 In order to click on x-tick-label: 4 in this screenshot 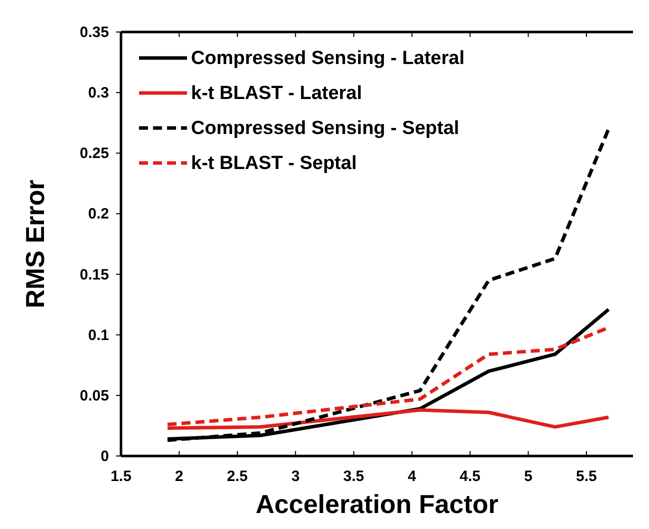, I will do `click(412, 476)`.